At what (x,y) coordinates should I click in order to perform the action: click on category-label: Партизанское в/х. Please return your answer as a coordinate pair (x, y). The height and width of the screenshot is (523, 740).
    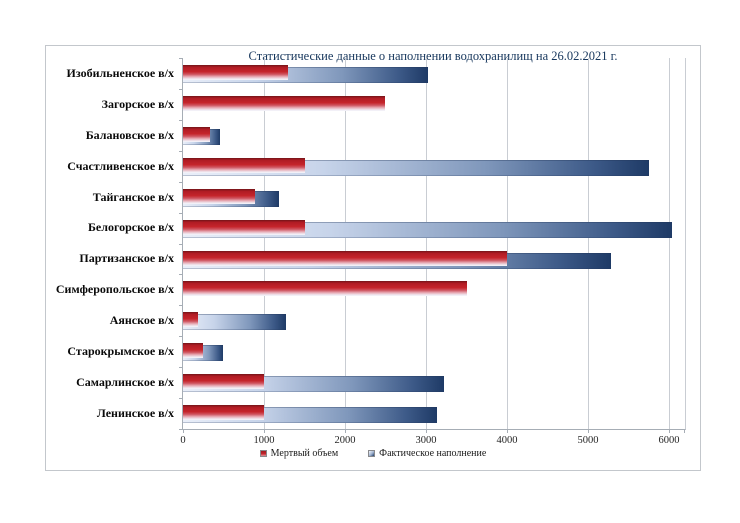
    Looking at the image, I should click on (126, 258).